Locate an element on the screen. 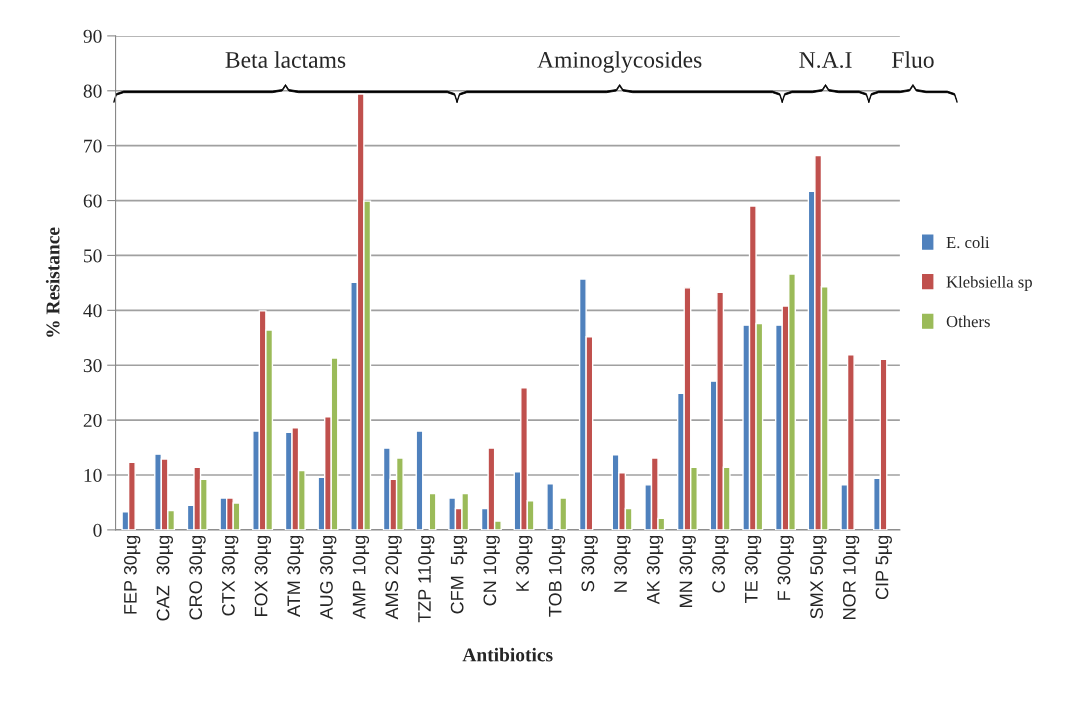 This screenshot has height=718, width=1070. y-tick-label: 90 is located at coordinates (92, 36).